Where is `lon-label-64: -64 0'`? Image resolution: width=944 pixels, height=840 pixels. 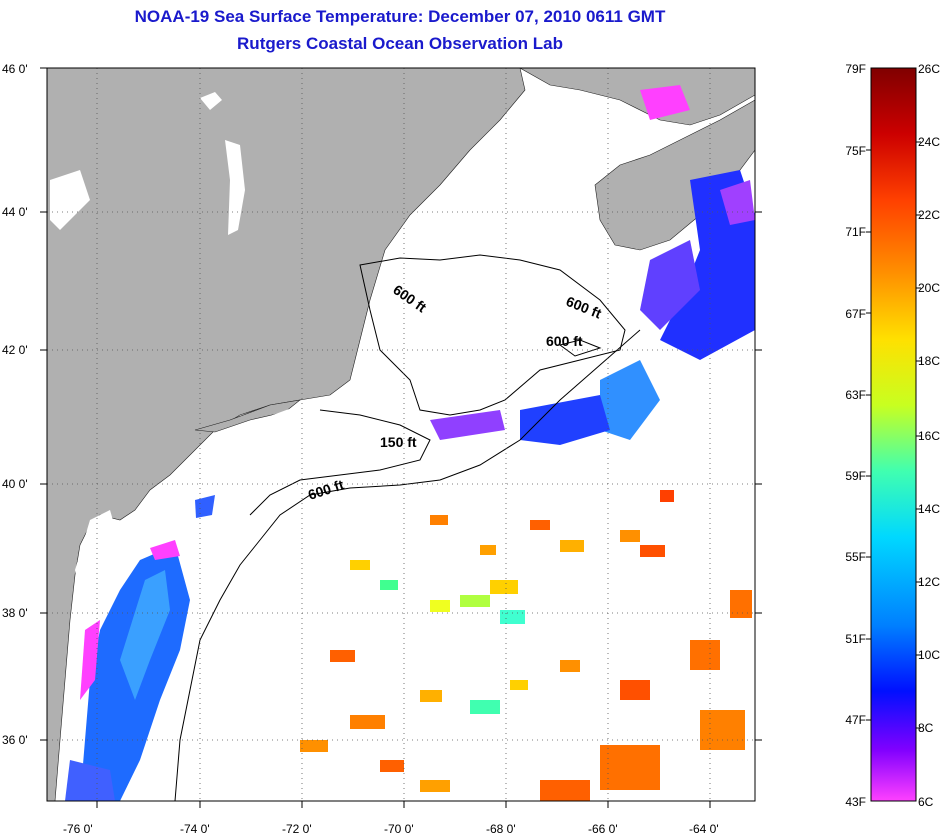
lon-label-64: -64 0' is located at coordinates (704, 829).